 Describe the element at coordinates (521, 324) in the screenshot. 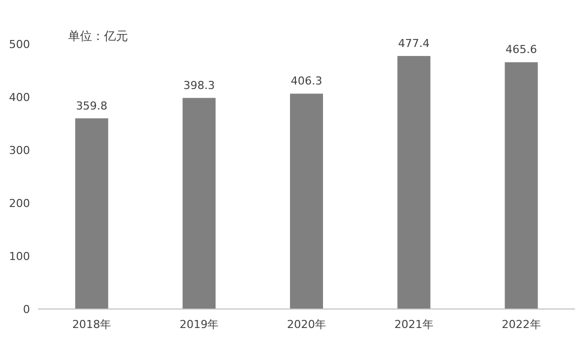

I see `x-tick-label: 2022年` at that location.